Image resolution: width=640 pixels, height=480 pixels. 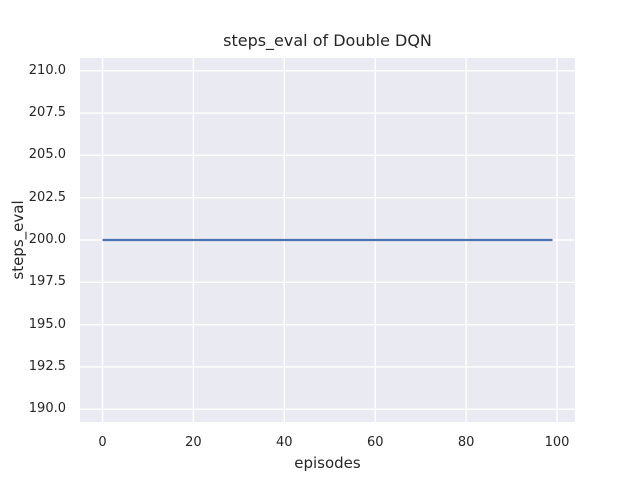 What do you see at coordinates (375, 442) in the screenshot?
I see `x-tick-label: 60` at bounding box center [375, 442].